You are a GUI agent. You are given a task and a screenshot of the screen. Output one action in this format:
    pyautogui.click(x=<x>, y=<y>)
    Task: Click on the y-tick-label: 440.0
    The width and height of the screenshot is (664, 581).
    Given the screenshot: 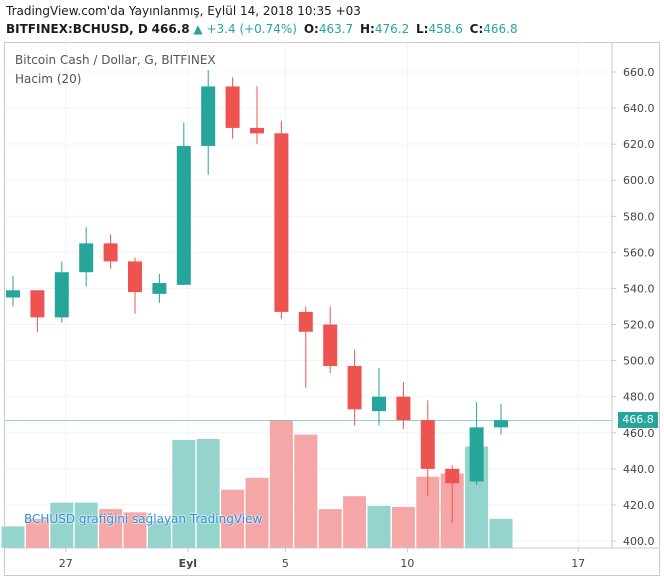 What is the action you would take?
    pyautogui.click(x=639, y=469)
    